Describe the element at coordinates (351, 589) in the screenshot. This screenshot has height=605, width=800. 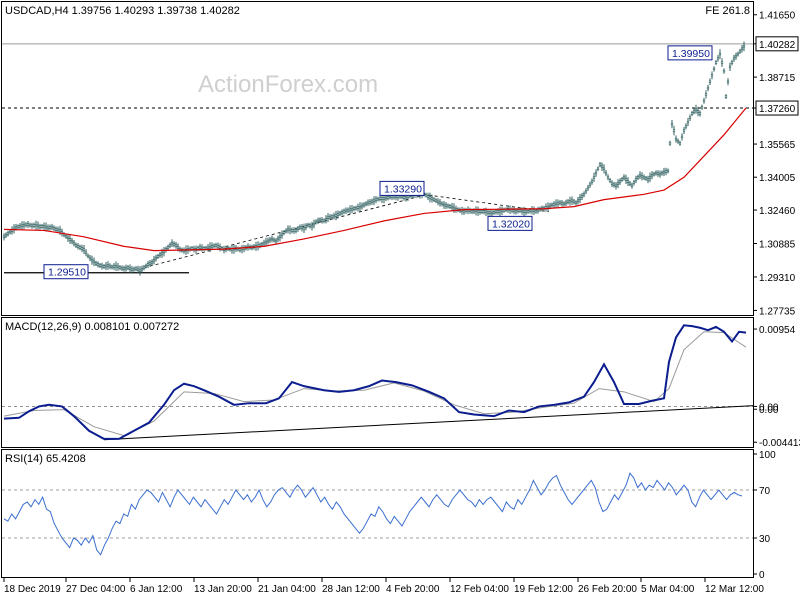
I see `x-tick-label: 28 Jan 12:00` at that location.